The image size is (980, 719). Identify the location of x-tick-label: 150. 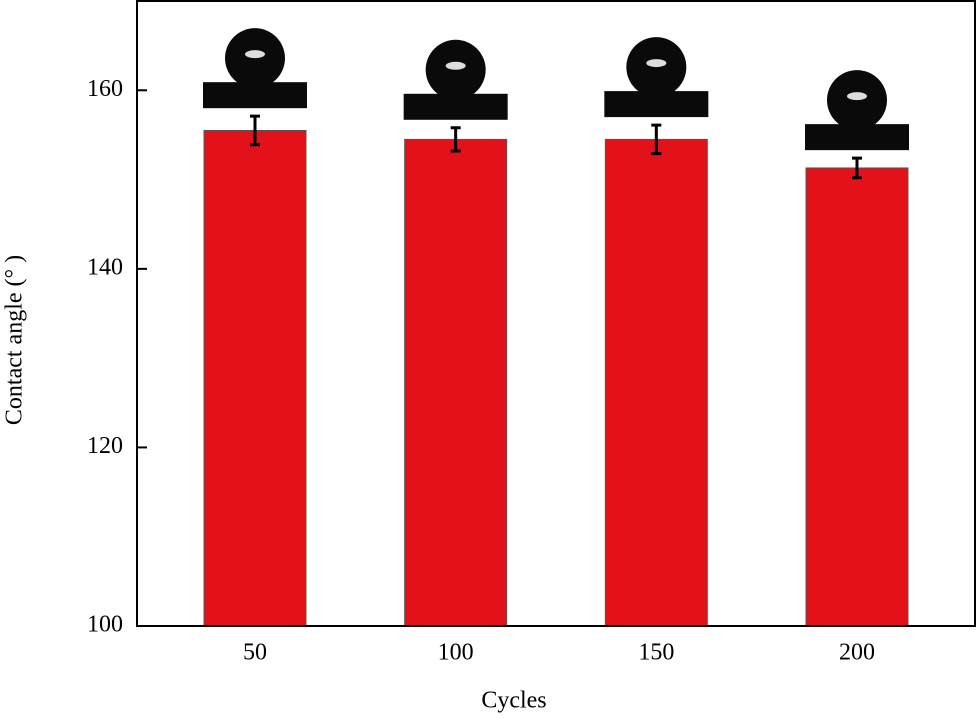
(656, 653).